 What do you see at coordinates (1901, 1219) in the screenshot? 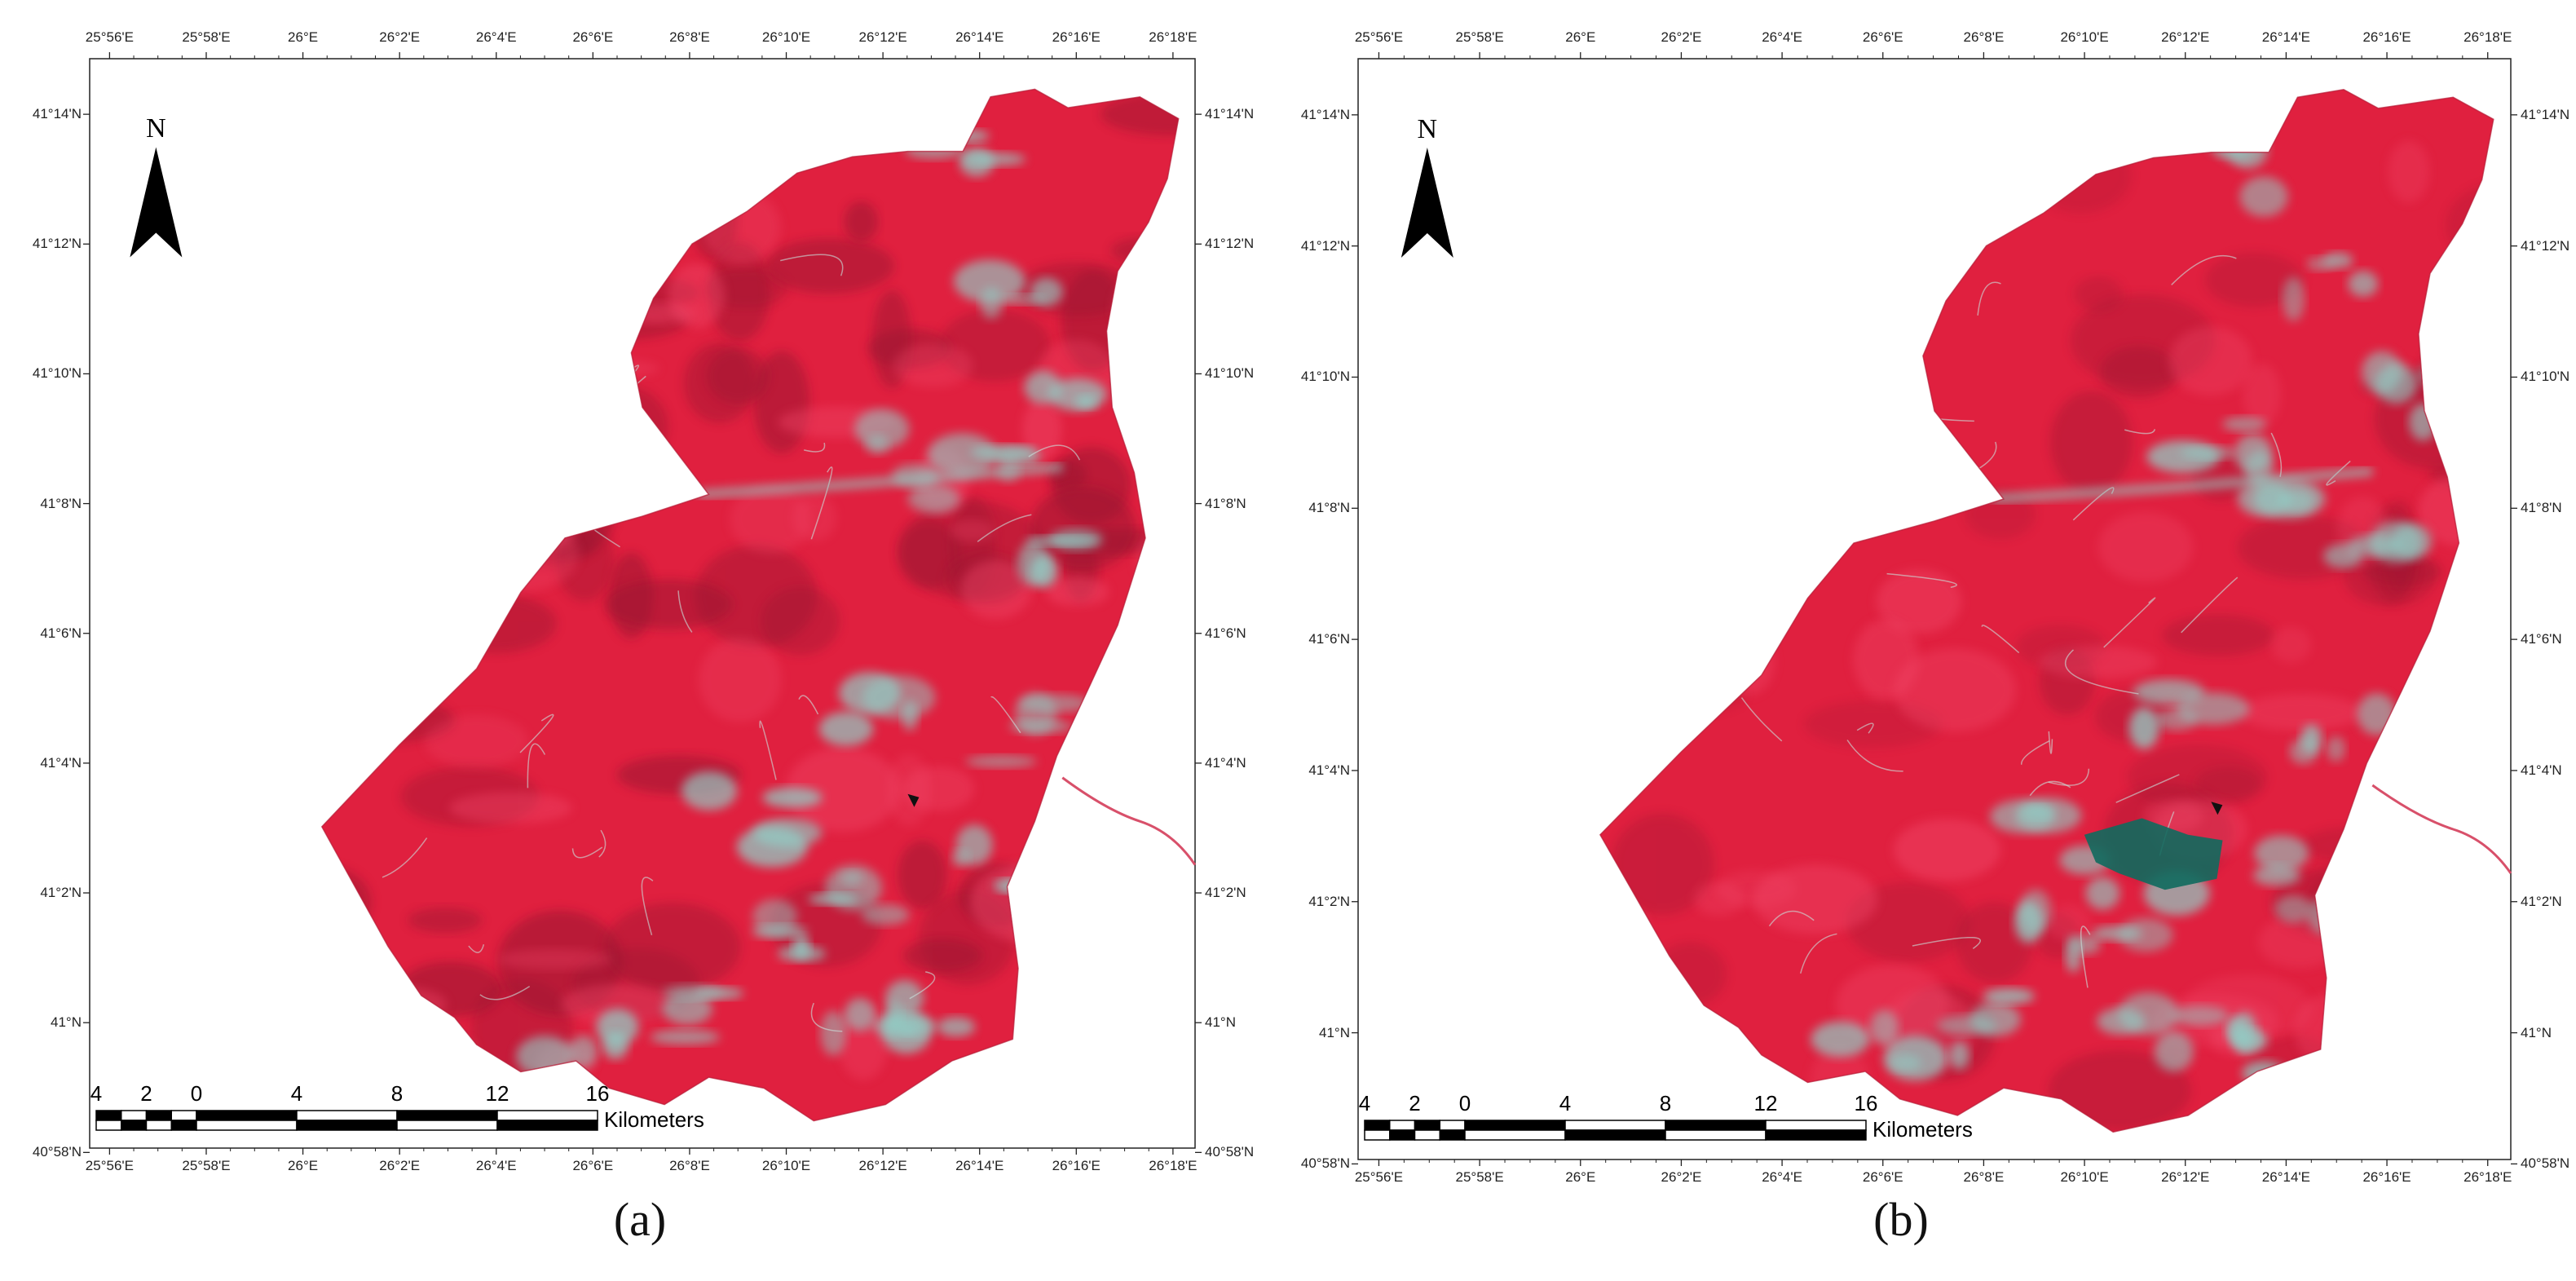
I see `map-caption: (b)` at bounding box center [1901, 1219].